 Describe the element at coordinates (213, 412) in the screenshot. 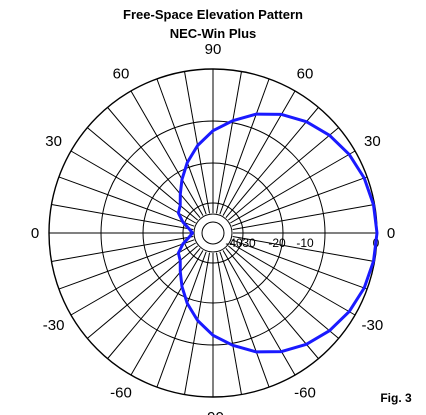

I see `angle-tick-label: -90` at that location.